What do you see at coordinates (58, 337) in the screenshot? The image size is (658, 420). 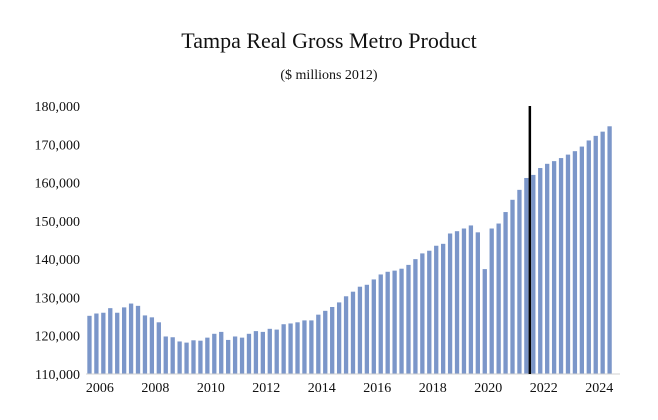 I see `y-tick-label: 120,000` at bounding box center [58, 337].